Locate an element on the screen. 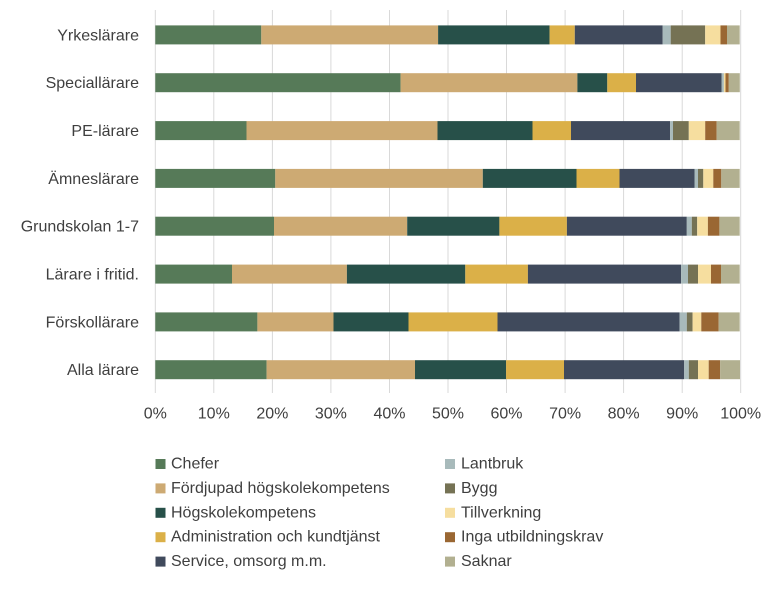 The image size is (782, 592). svg-text: 60% is located at coordinates (506, 413).